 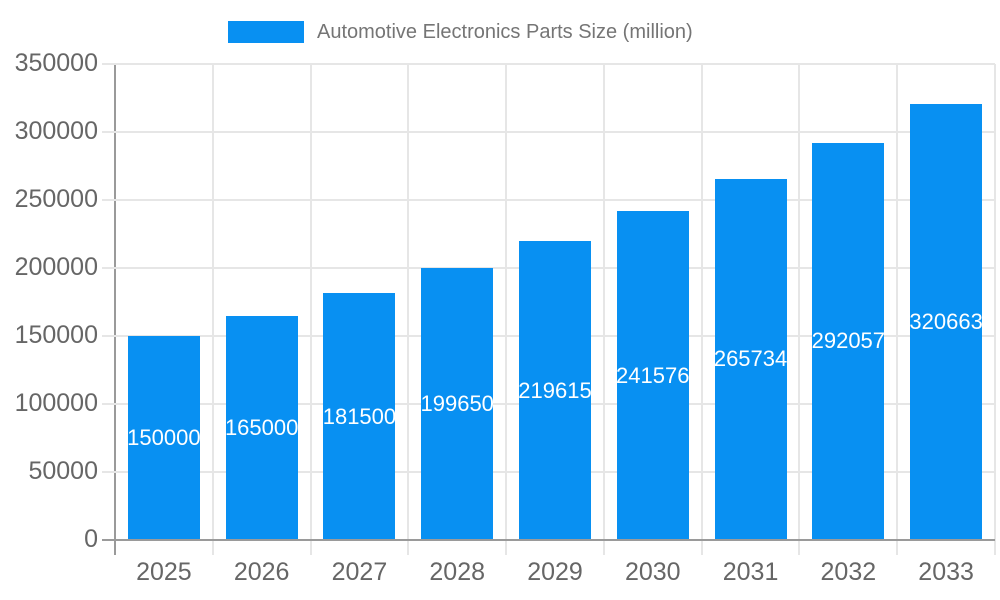 What do you see at coordinates (848, 572) in the screenshot?
I see `x-axis-tick-label: 2032` at bounding box center [848, 572].